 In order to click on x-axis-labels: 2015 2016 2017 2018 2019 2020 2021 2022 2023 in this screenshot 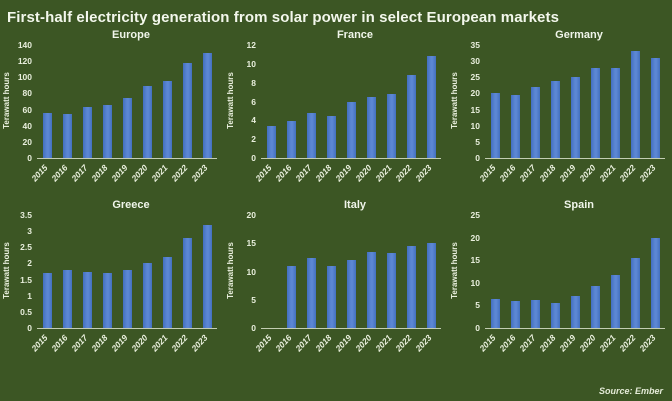, I will do `click(123, 176)`.